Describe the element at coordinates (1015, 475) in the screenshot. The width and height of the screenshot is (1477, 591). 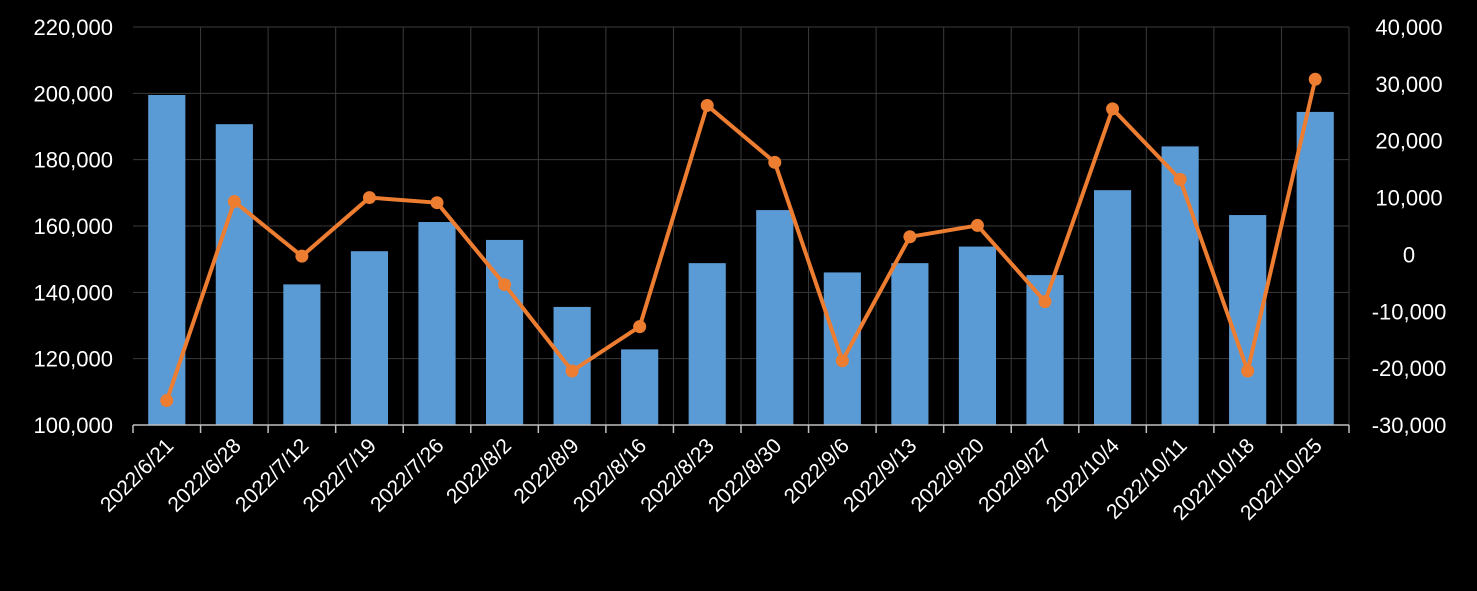
I see `x-tick-label: 2022/9/27` at that location.